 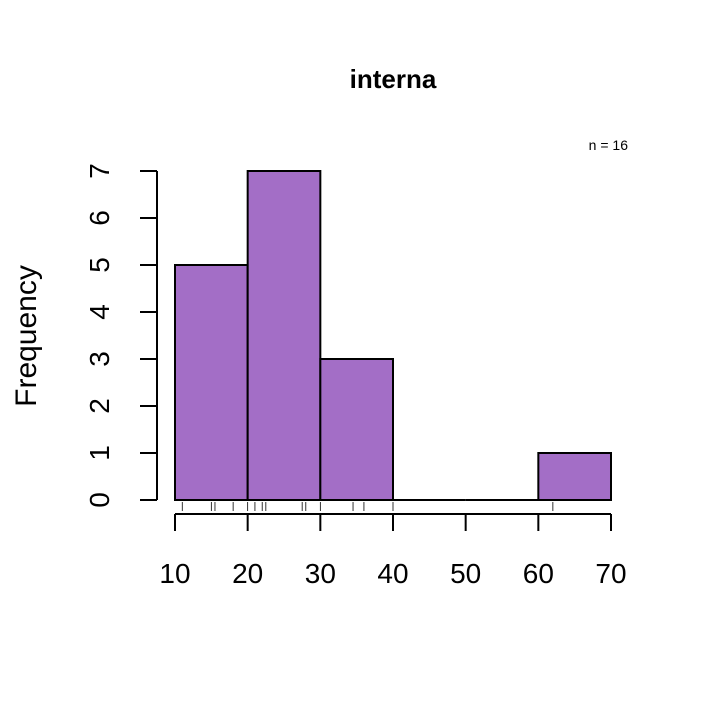 What do you see at coordinates (610, 573) in the screenshot?
I see `x-tick-label: 70` at bounding box center [610, 573].